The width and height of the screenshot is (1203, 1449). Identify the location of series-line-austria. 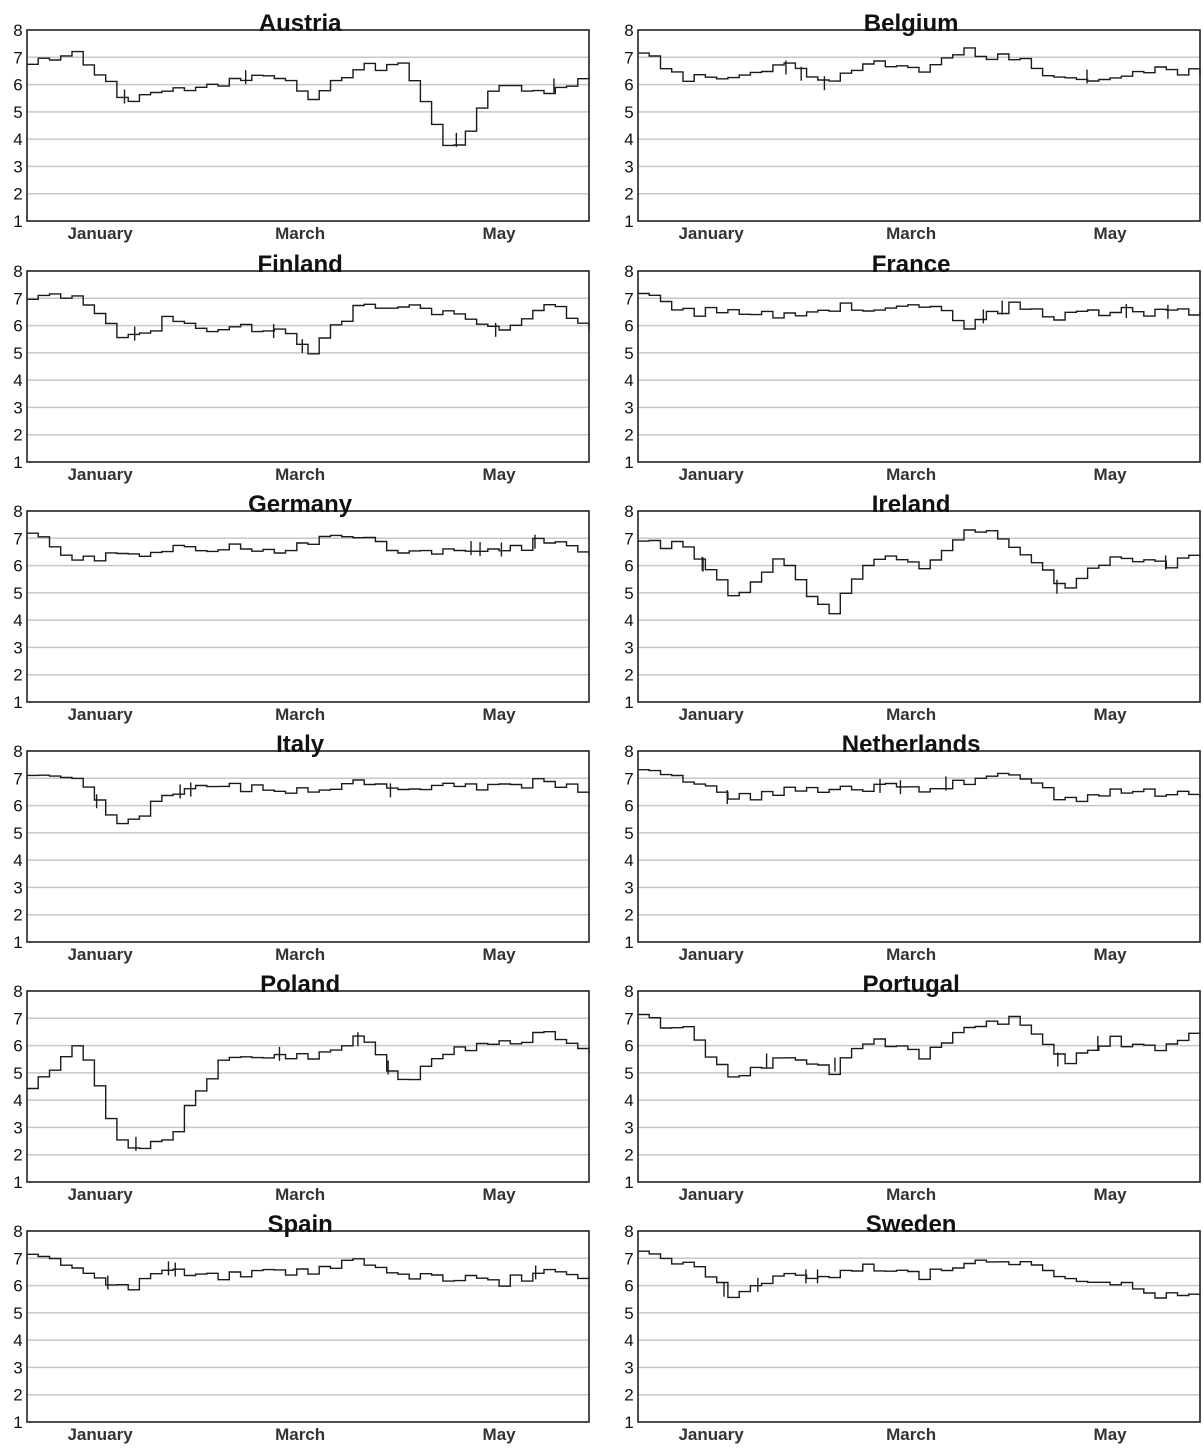
(308, 98).